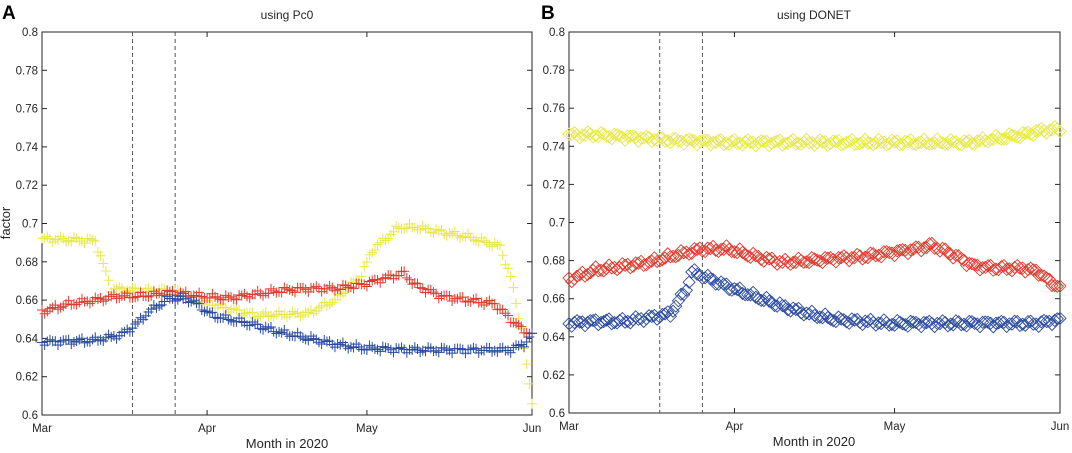 The height and width of the screenshot is (453, 1072). Describe the element at coordinates (287, 443) in the screenshot. I see `panel-a-x-axis-label: Month in 2020` at that location.